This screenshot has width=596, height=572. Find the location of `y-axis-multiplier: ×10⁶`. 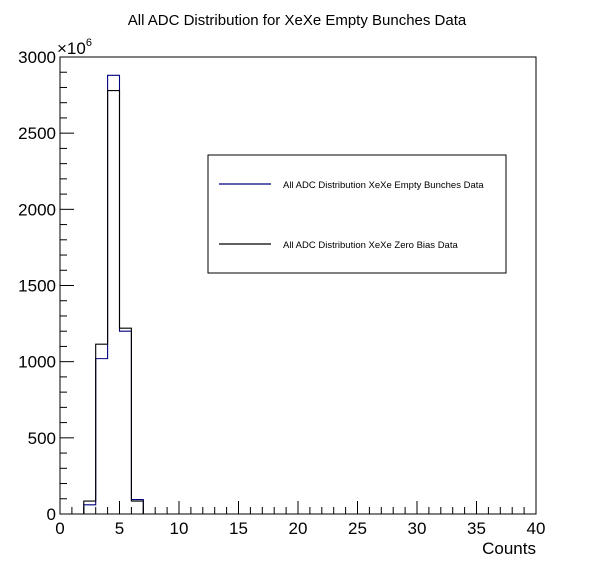

y-axis-multiplier: ×10⁶ is located at coordinates (74, 47).